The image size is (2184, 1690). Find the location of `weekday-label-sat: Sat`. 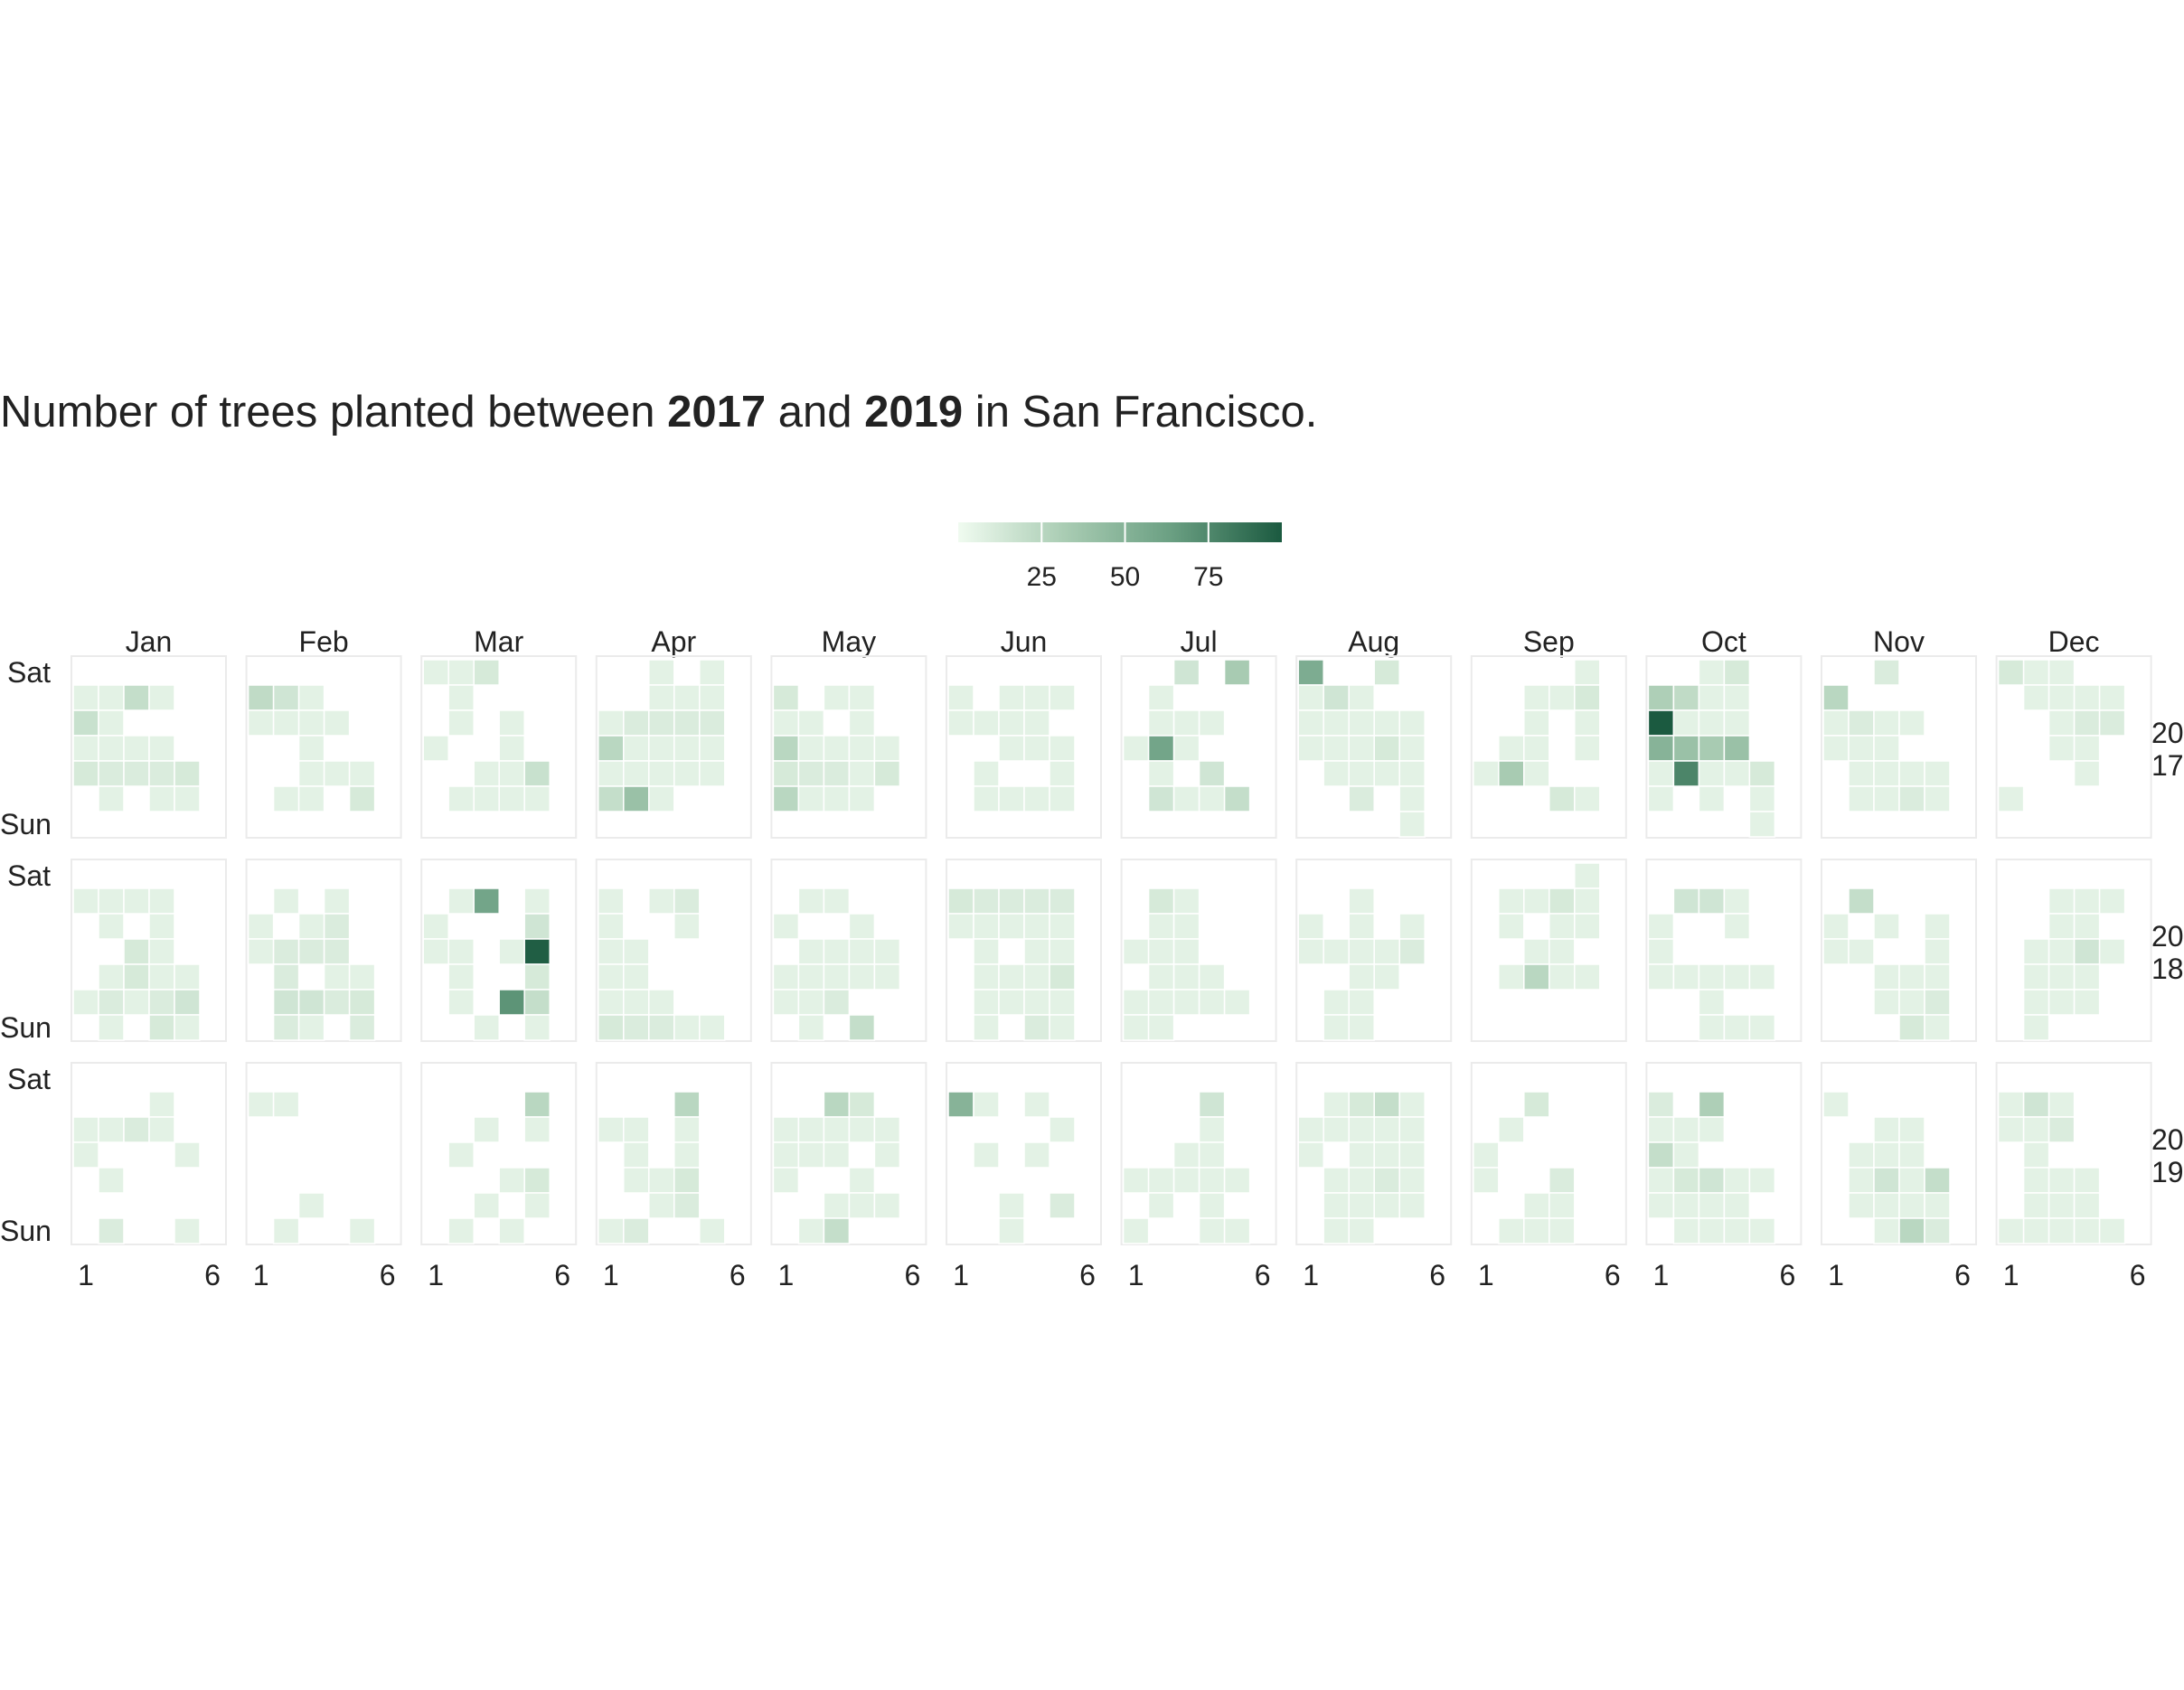

weekday-label-sat: Sat is located at coordinates (29, 875).